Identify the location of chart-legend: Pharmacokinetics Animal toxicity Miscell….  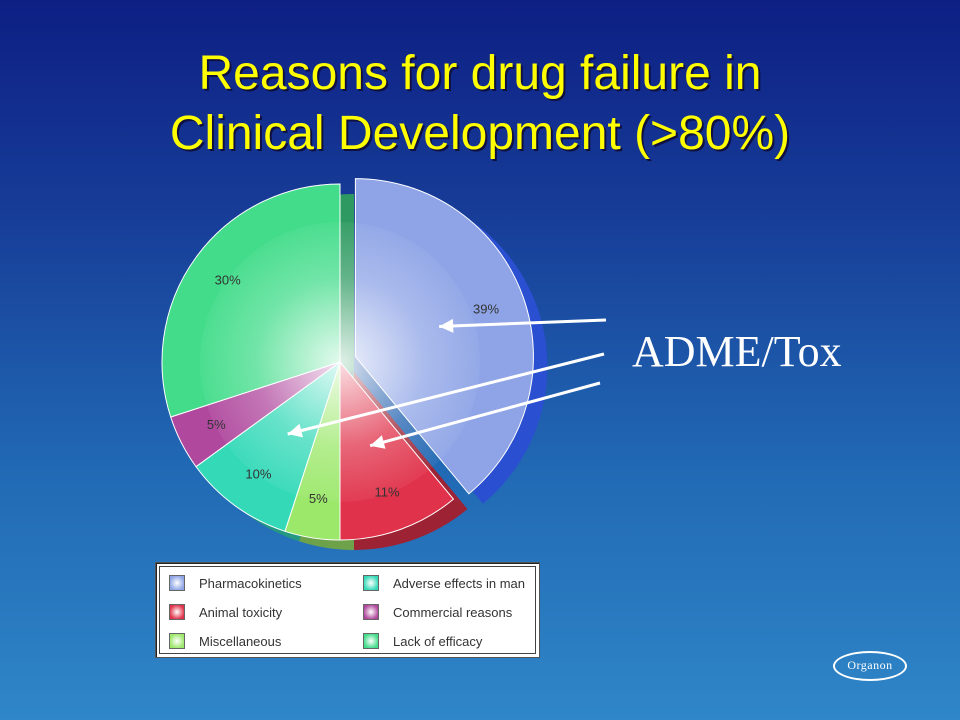
(347, 610).